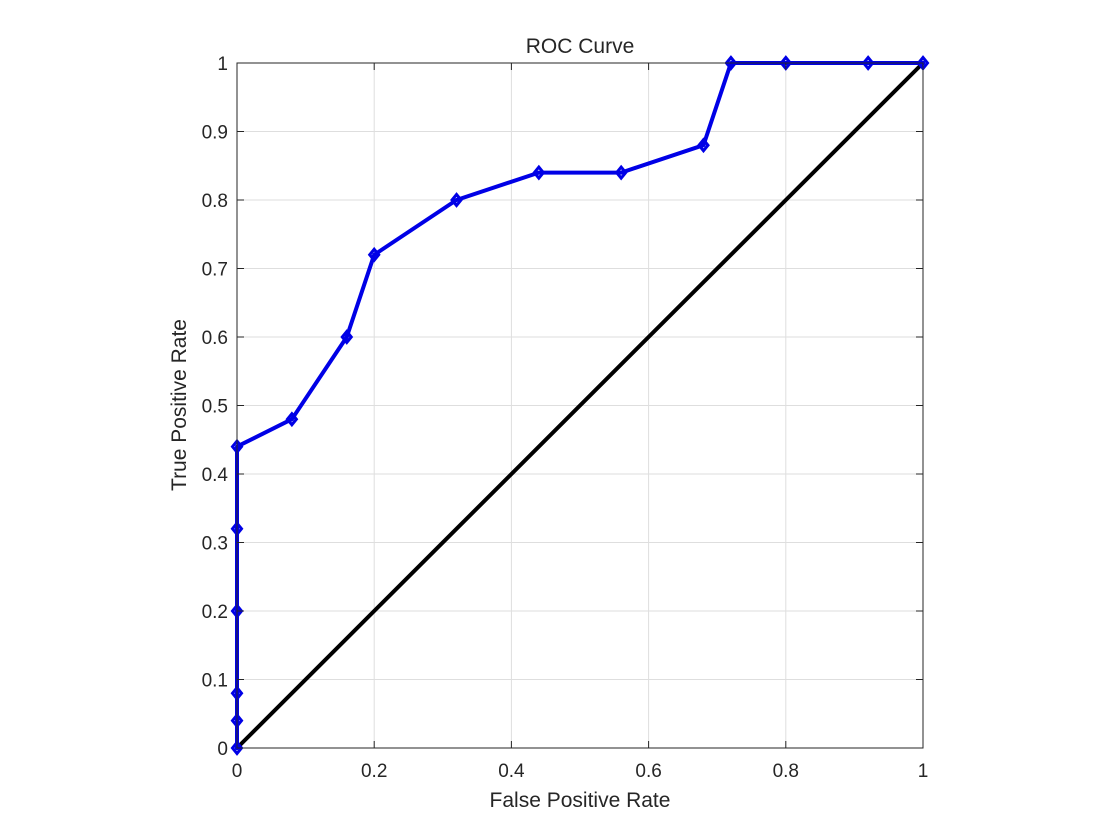  What do you see at coordinates (786, 771) in the screenshot?
I see `x-tick-label: 0.8` at bounding box center [786, 771].